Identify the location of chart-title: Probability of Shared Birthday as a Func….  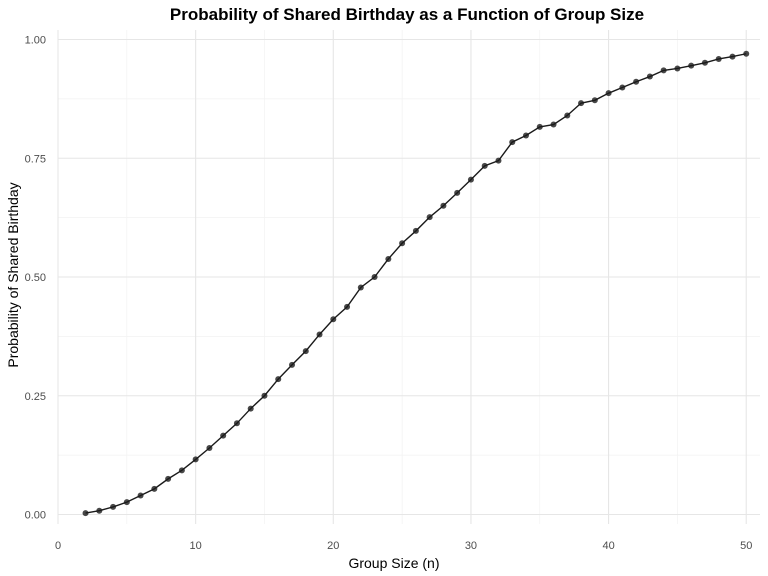
(407, 14).